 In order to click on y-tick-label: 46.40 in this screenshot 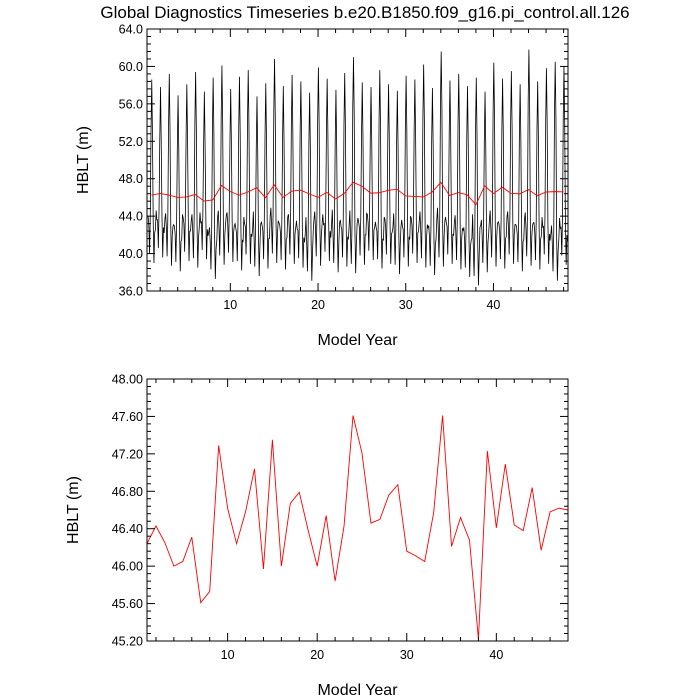, I will do `click(127, 529)`.